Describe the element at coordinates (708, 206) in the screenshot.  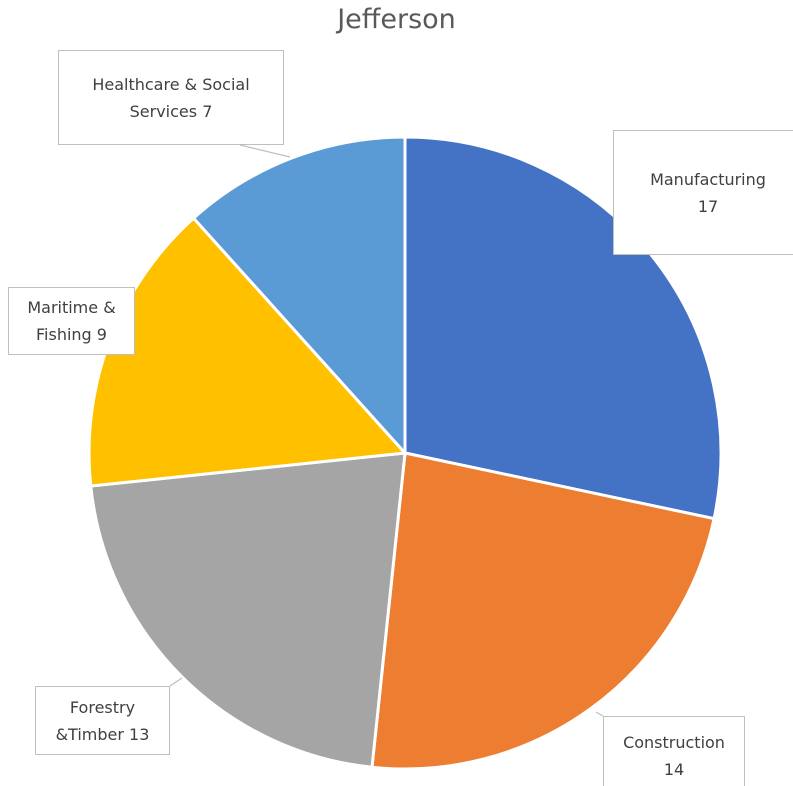
I see `label-value: 17` at that location.